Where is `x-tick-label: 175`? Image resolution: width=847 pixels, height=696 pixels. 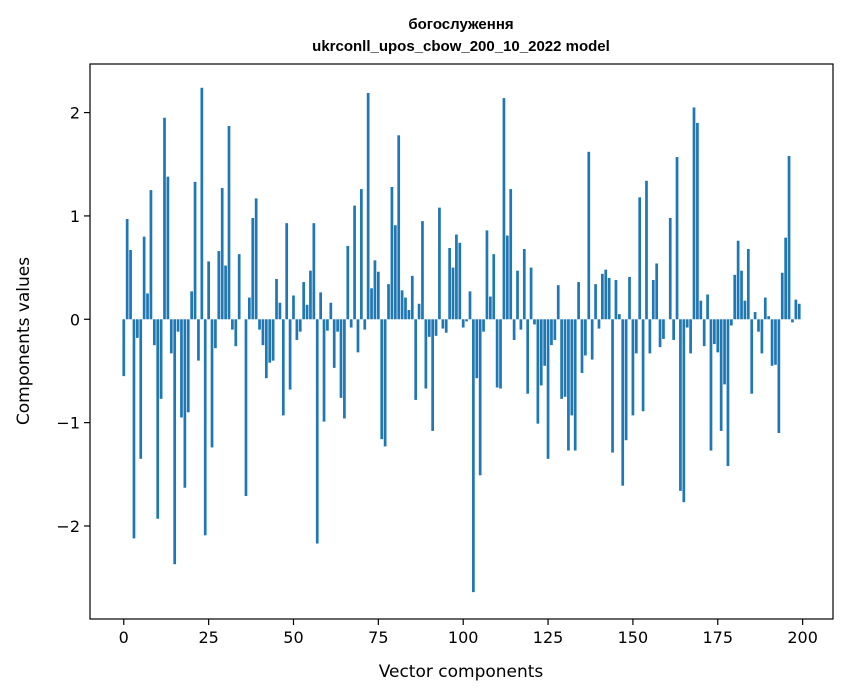 x-tick-label: 175 is located at coordinates (717, 637).